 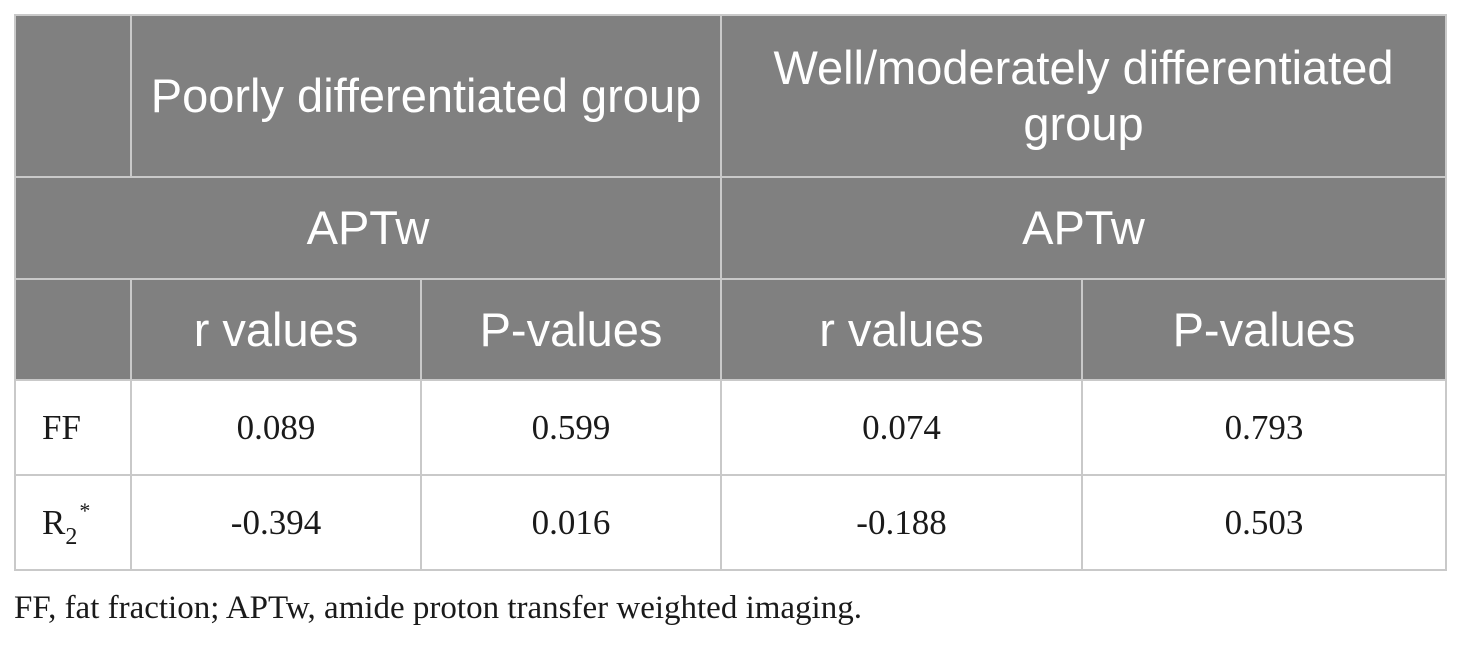 I want to click on header-p-values-well: P-values, so click(x=1264, y=329).